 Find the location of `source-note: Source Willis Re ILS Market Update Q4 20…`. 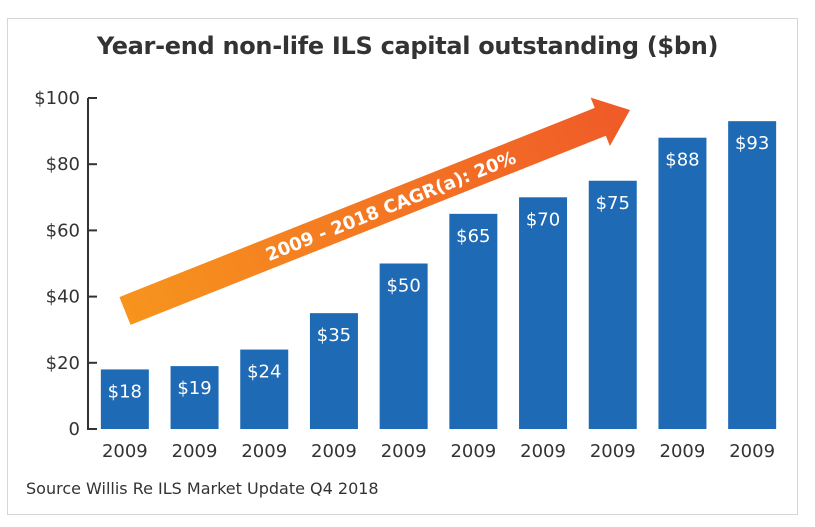

source-note: Source Willis Re ILS Market Update Q4 20… is located at coordinates (202, 488).